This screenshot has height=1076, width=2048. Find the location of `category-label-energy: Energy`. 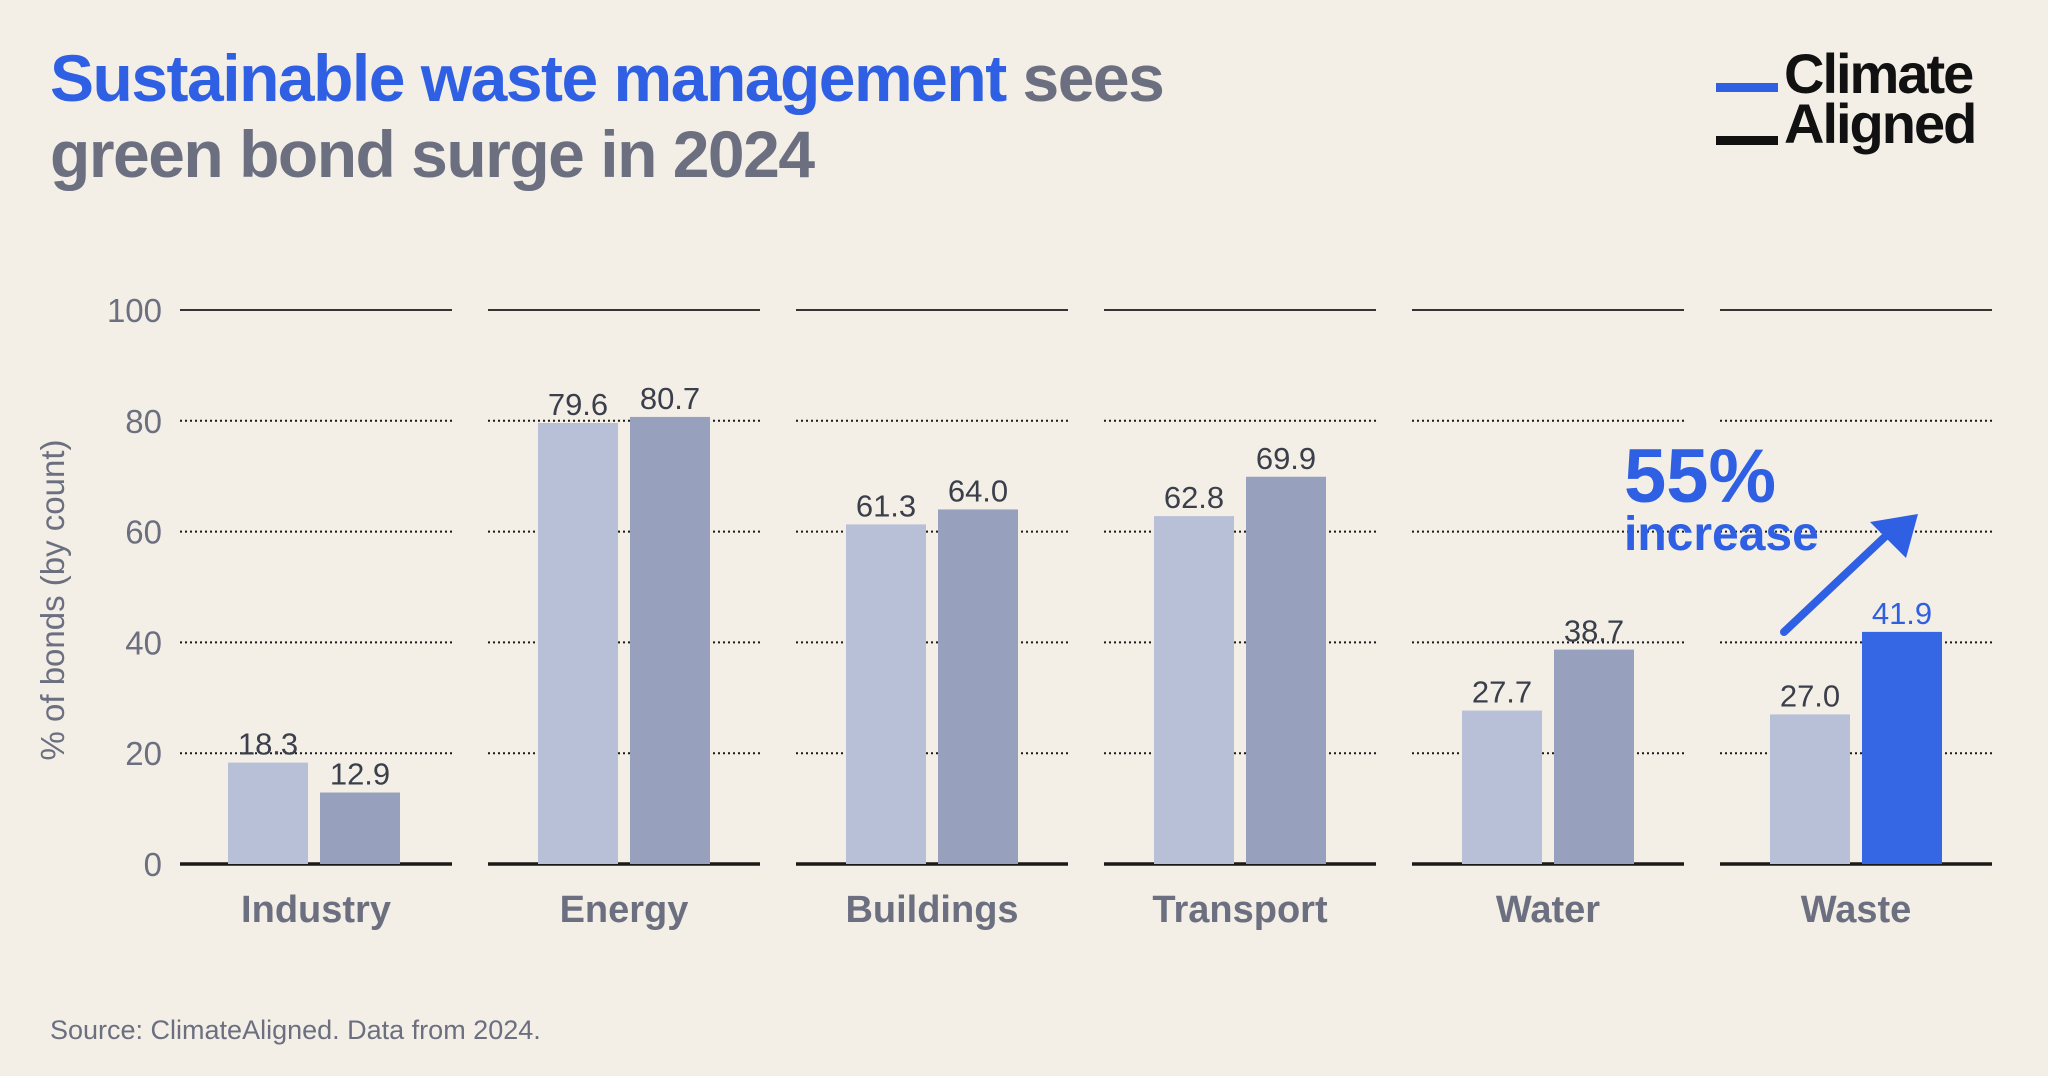

category-label-energy: Energy is located at coordinates (624, 910).